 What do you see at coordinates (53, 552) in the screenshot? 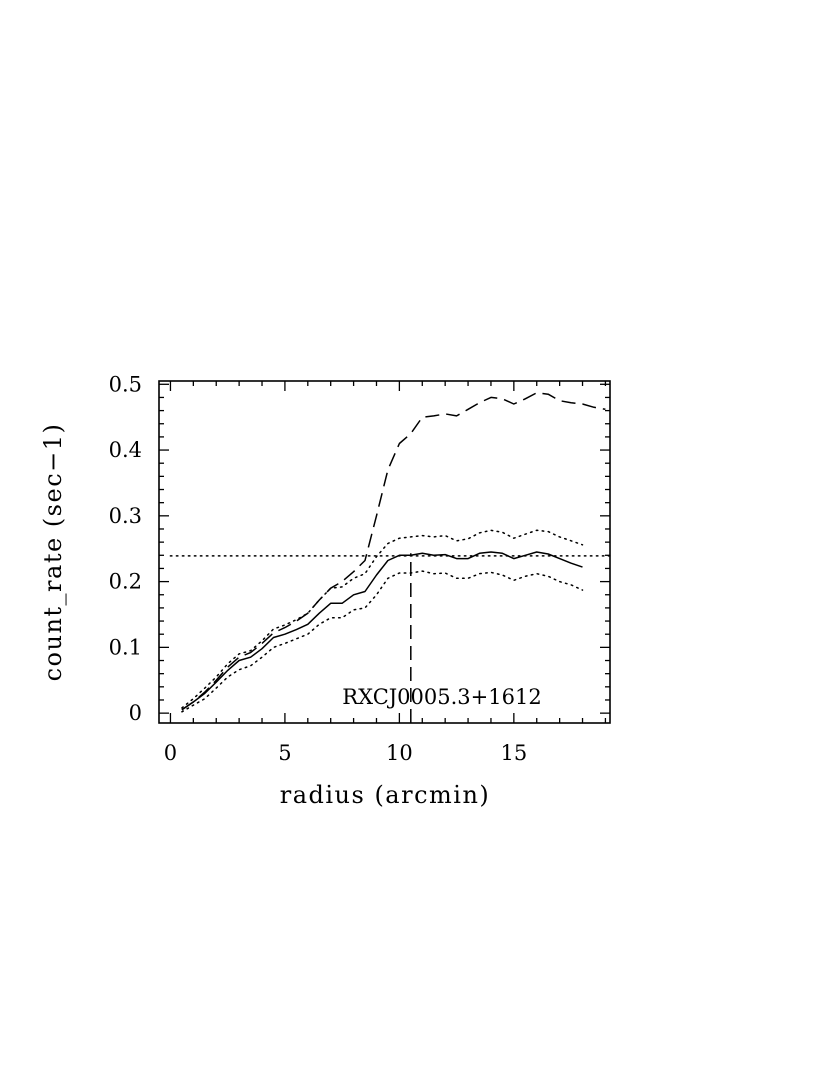
I see `y-axis-label: count_rate (sec−1)` at bounding box center [53, 552].